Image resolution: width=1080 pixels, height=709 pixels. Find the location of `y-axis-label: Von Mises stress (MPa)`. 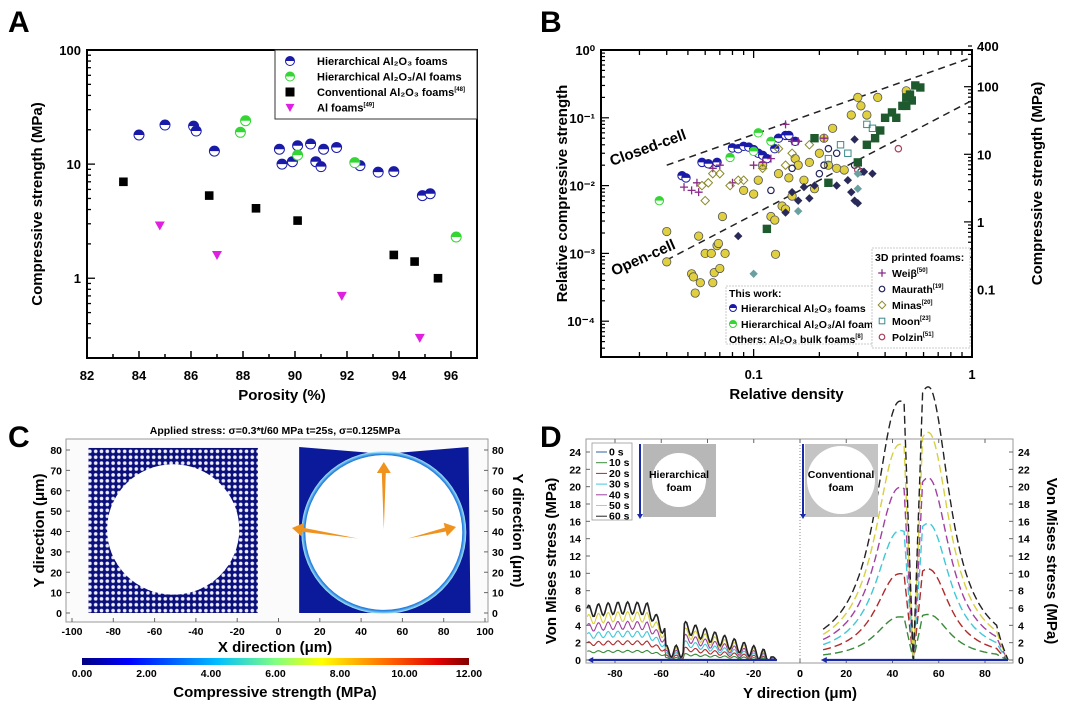

y-axis-label: Von Mises stress (MPa) is located at coordinates (551, 561).